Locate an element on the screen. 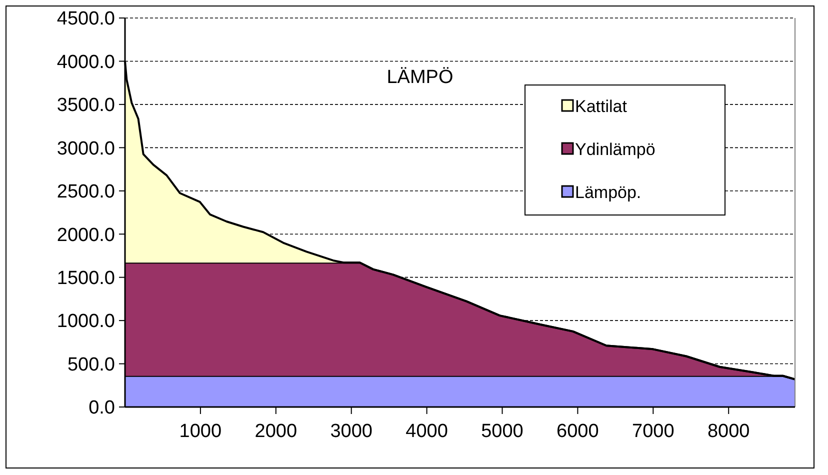 The image size is (828, 475). x-tick-label: 4000 is located at coordinates (427, 431).